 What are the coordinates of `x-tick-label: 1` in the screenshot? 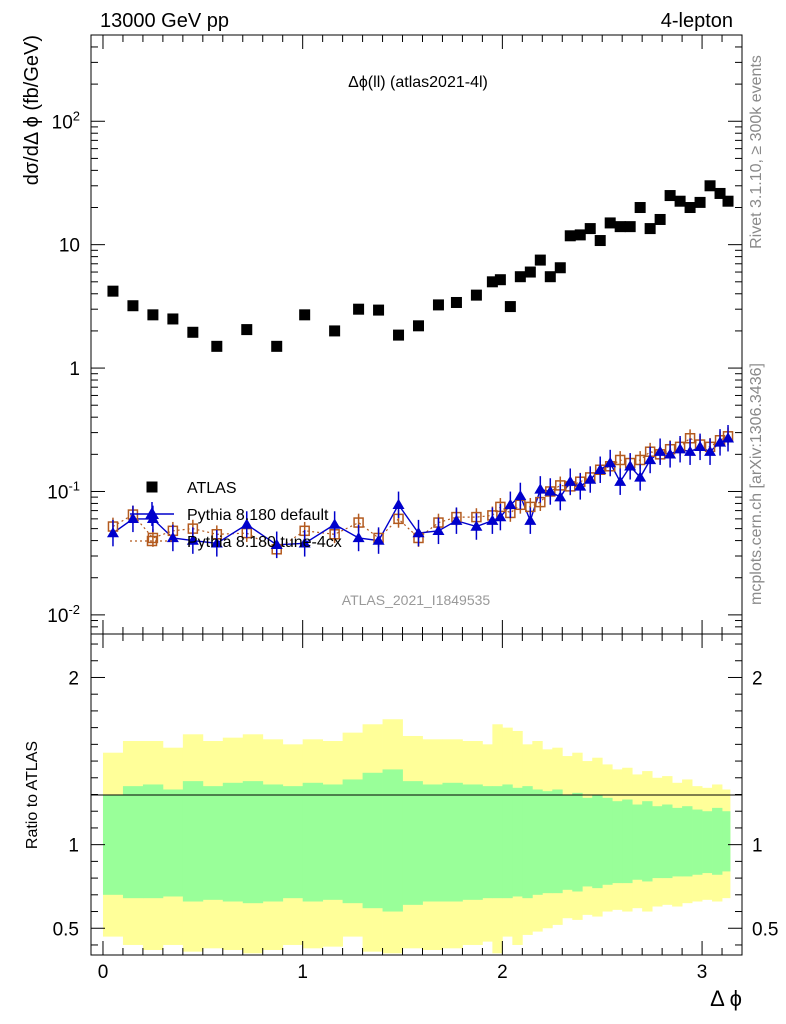 It's located at (302, 972).